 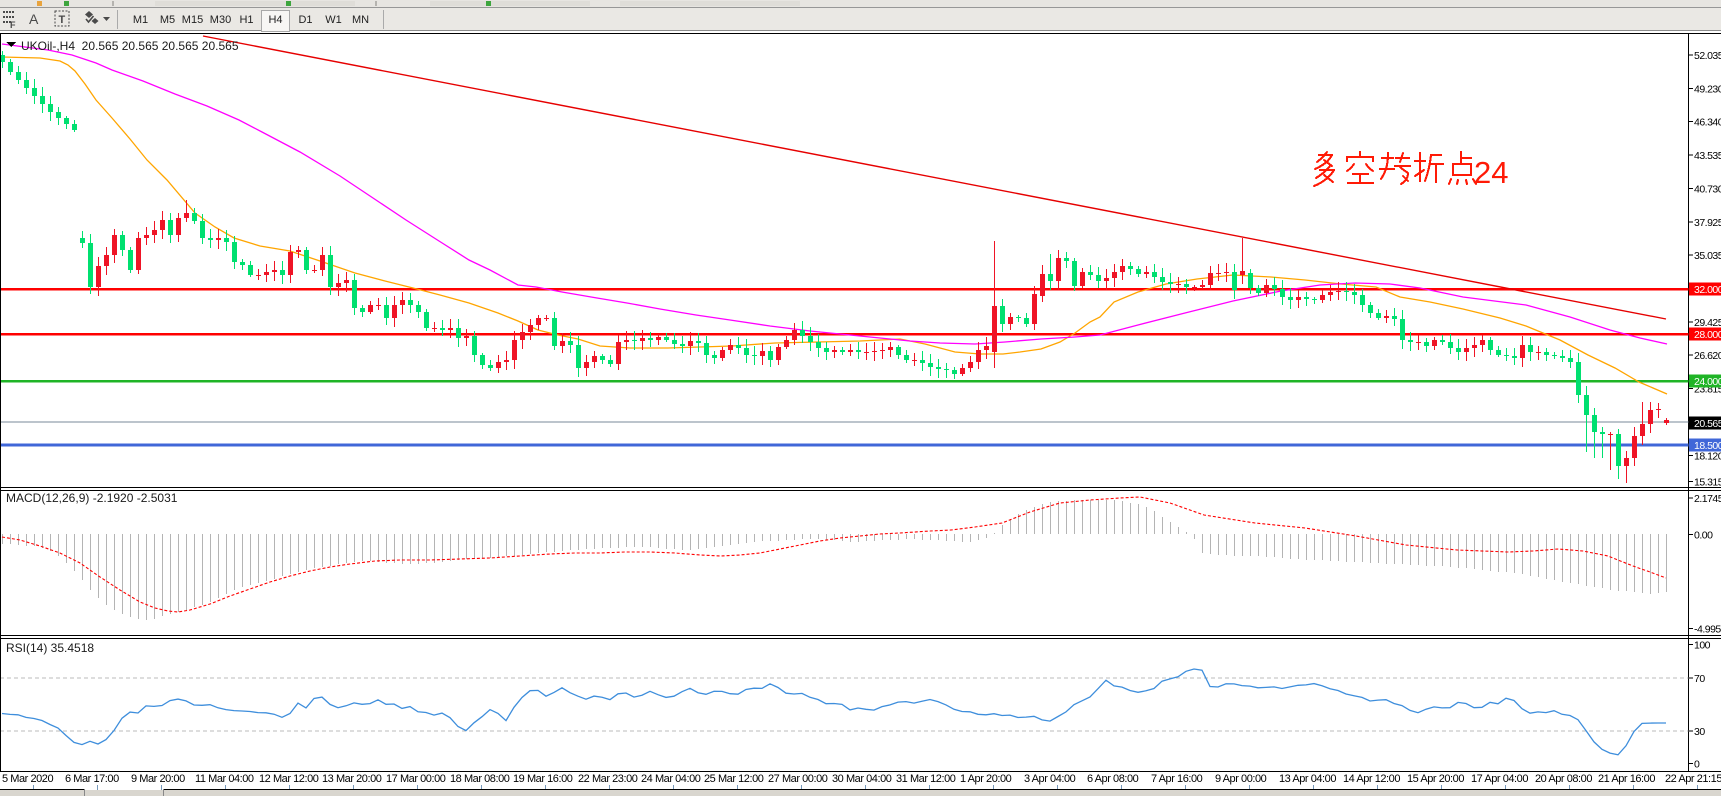 What do you see at coordinates (1241, 779) in the screenshot?
I see `svg-text: 9 Apr 00:00` at bounding box center [1241, 779].